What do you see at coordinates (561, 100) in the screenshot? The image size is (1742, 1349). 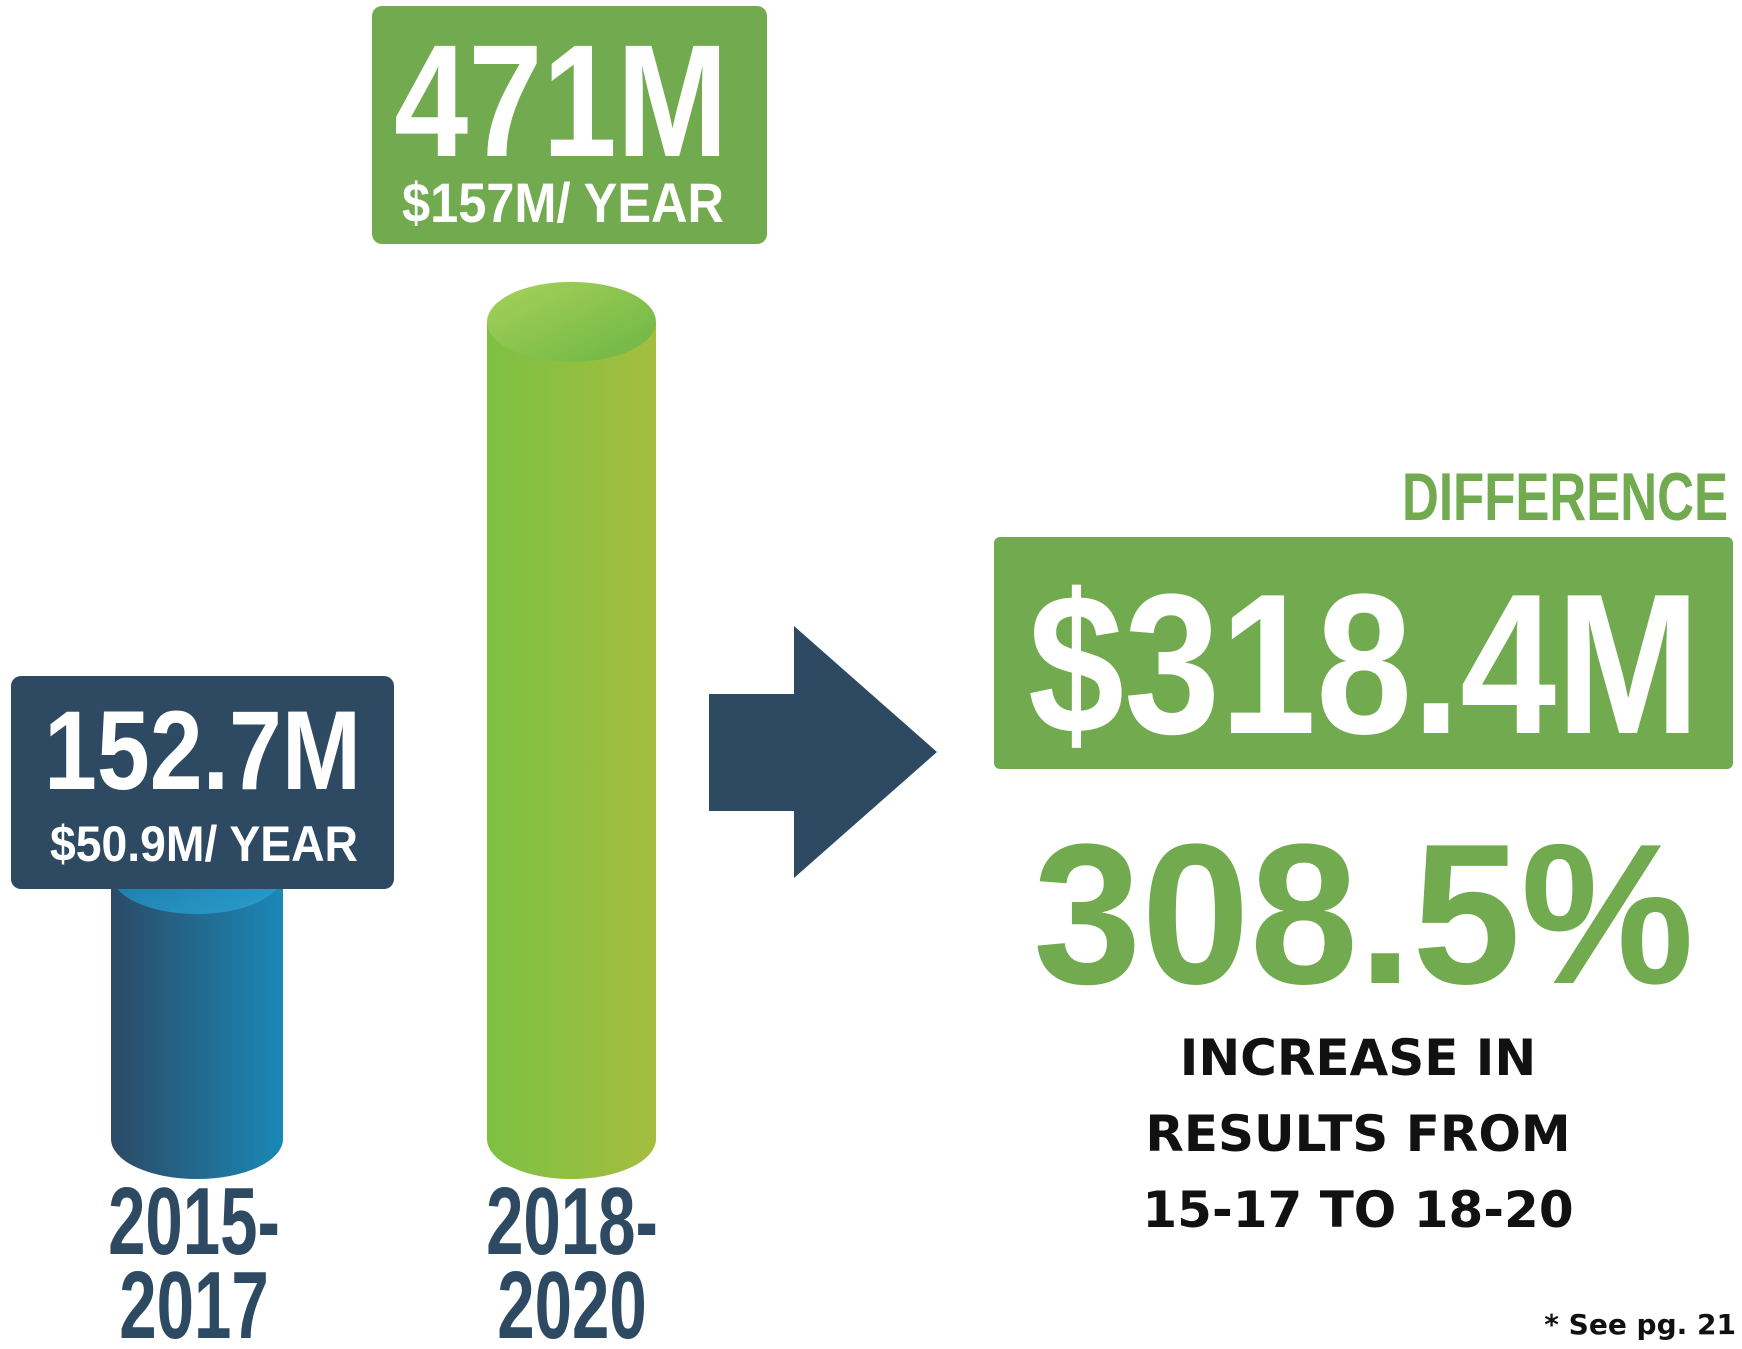 I see `value-label: 471M` at bounding box center [561, 100].